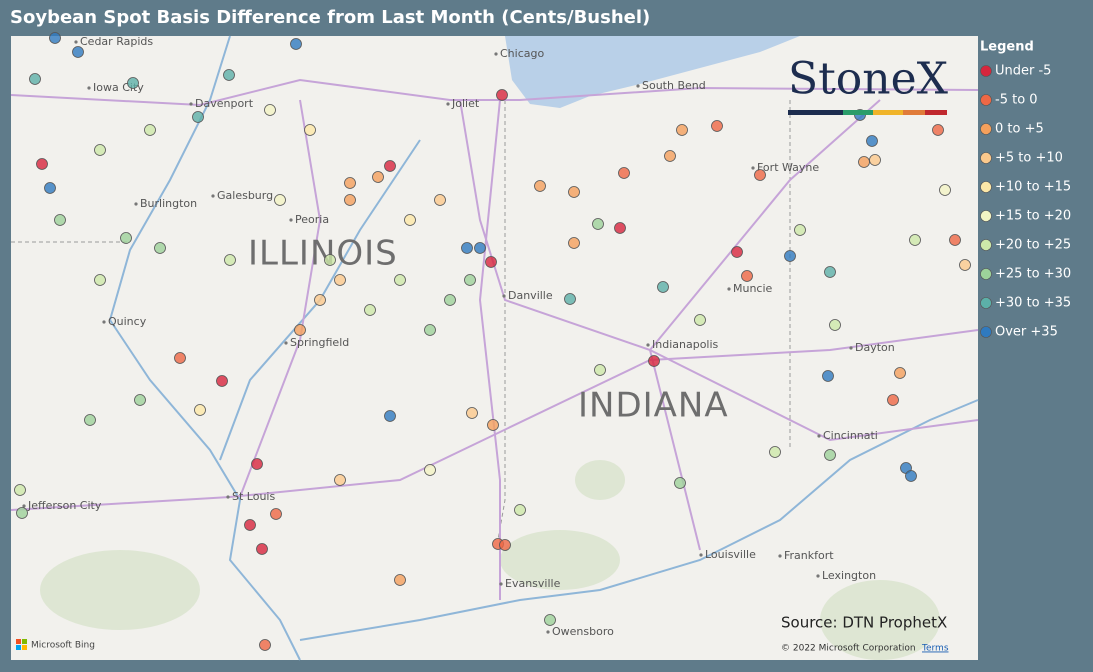 The width and height of the screenshot is (1093, 672). I want to click on terms-link: Terms, so click(935, 649).